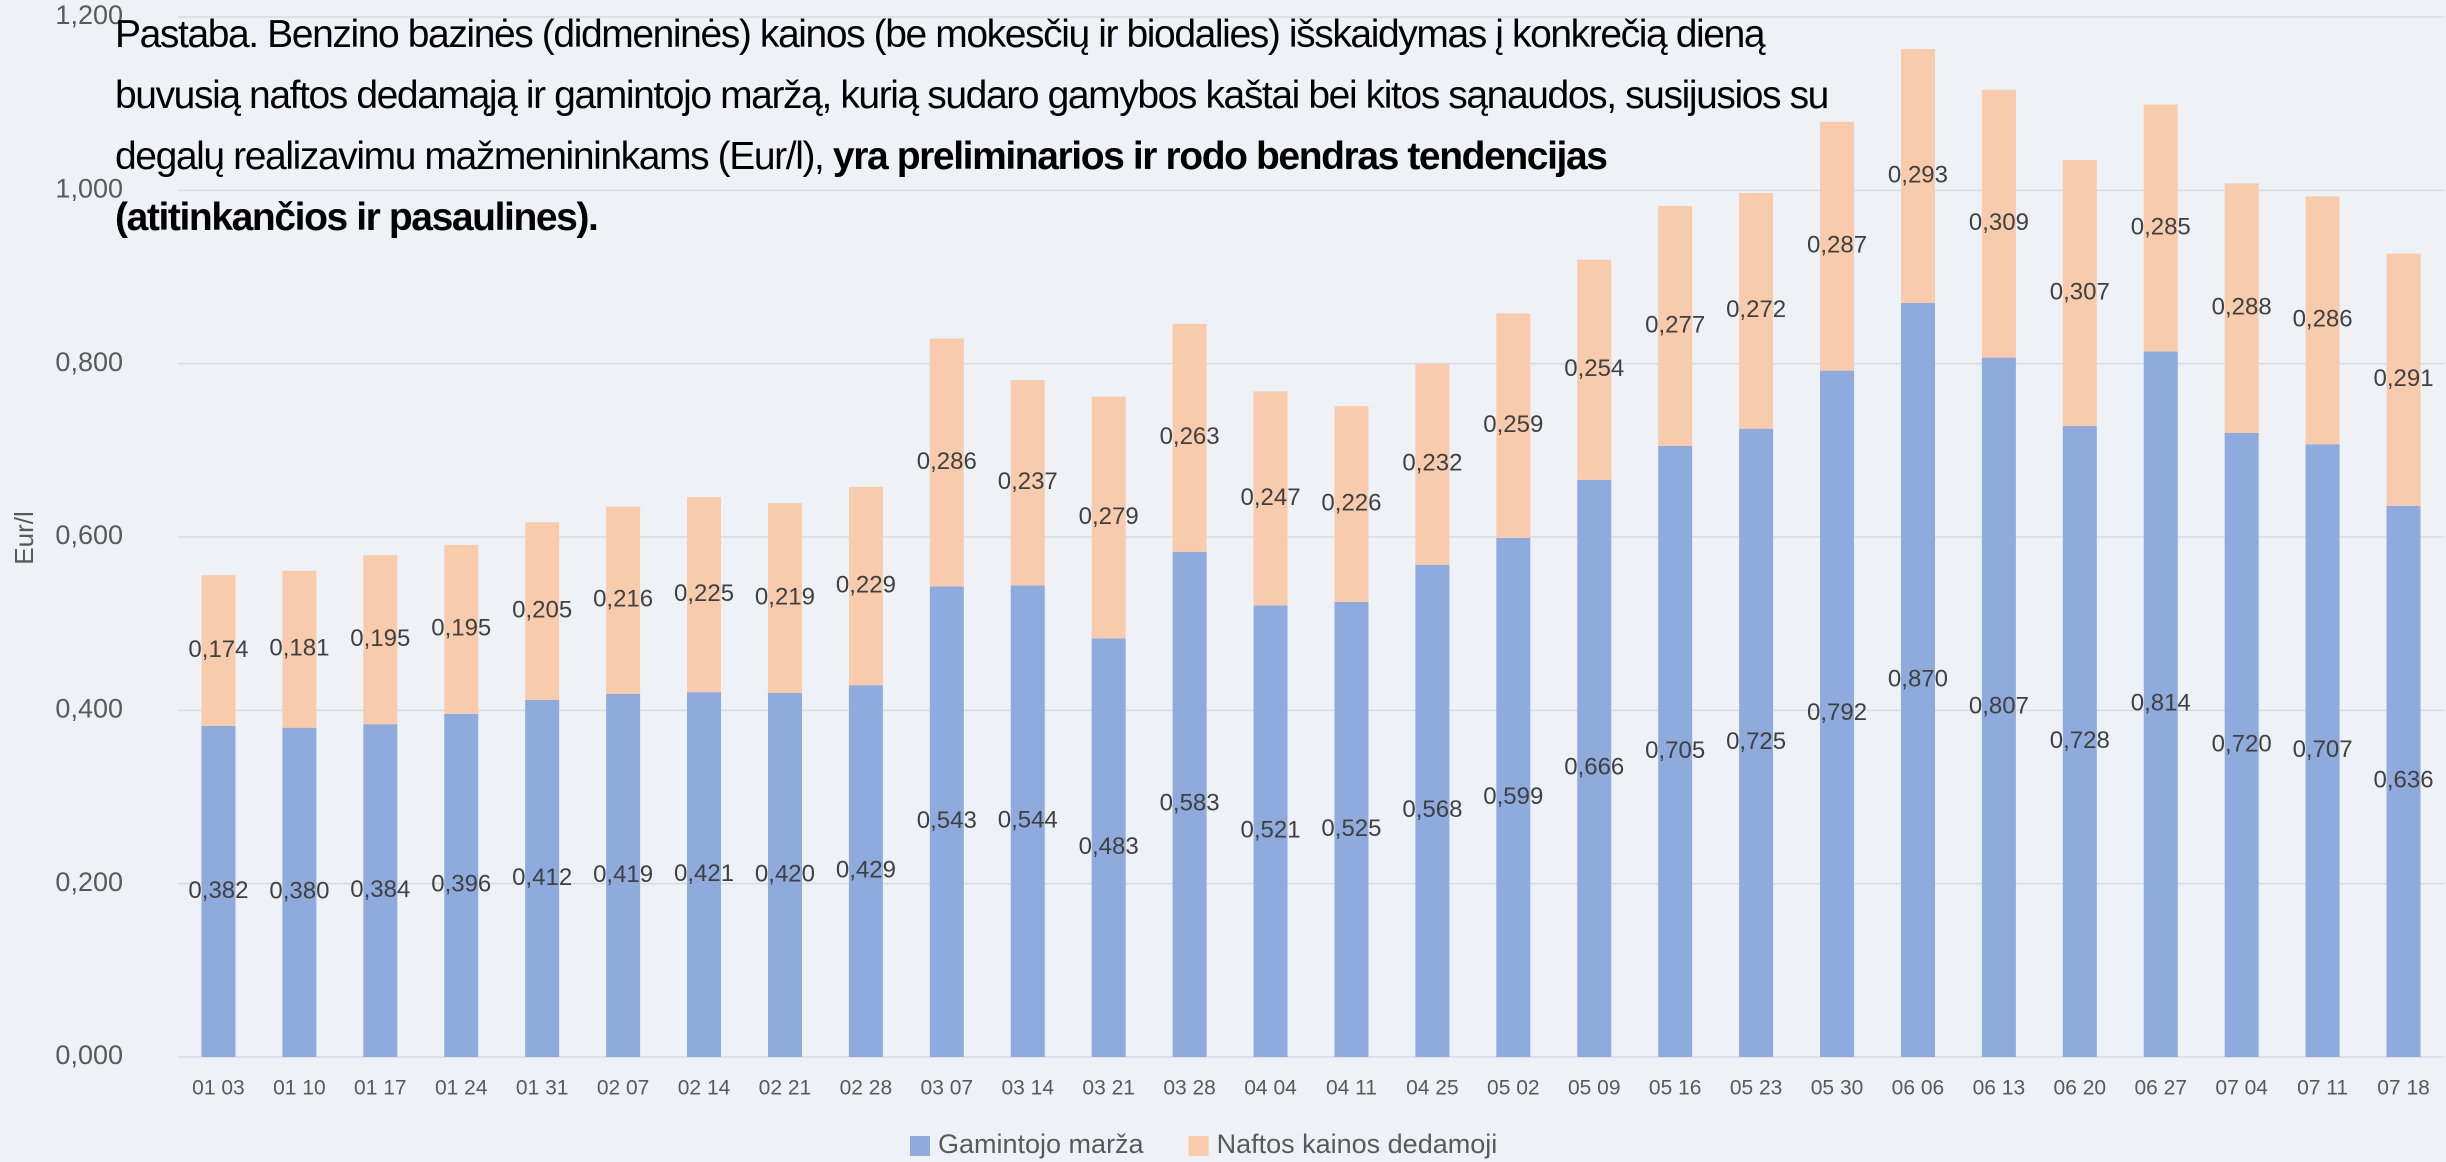 Image resolution: width=2446 pixels, height=1162 pixels. I want to click on x-tick-label: 03 14, so click(1027, 1088).